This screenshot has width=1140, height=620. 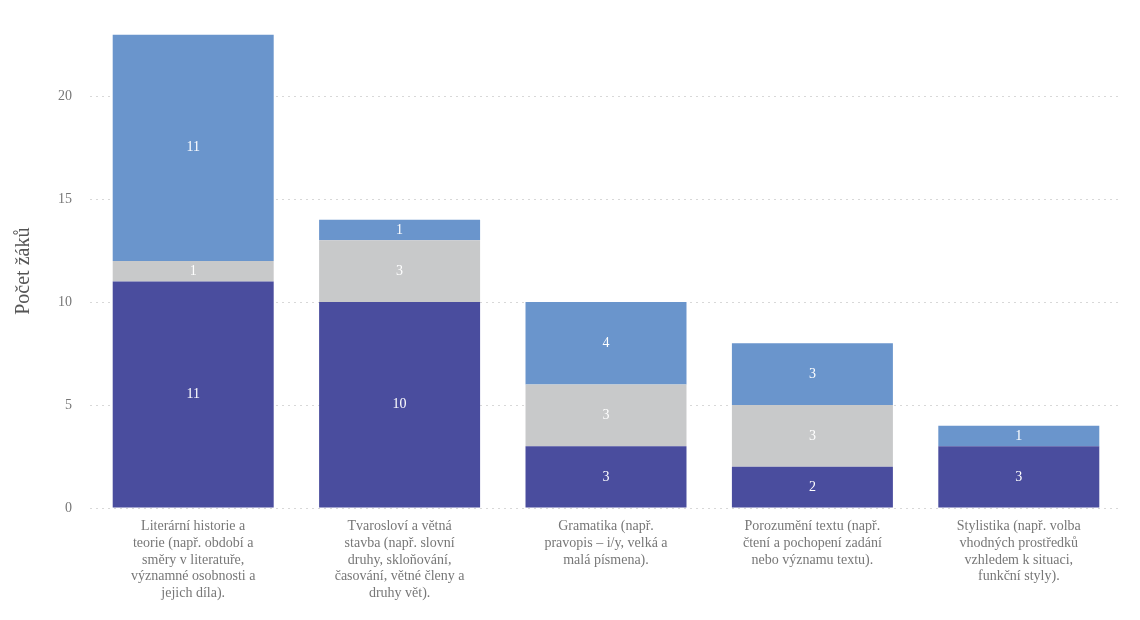 What do you see at coordinates (65, 95) in the screenshot?
I see `y-tick-label: 20` at bounding box center [65, 95].